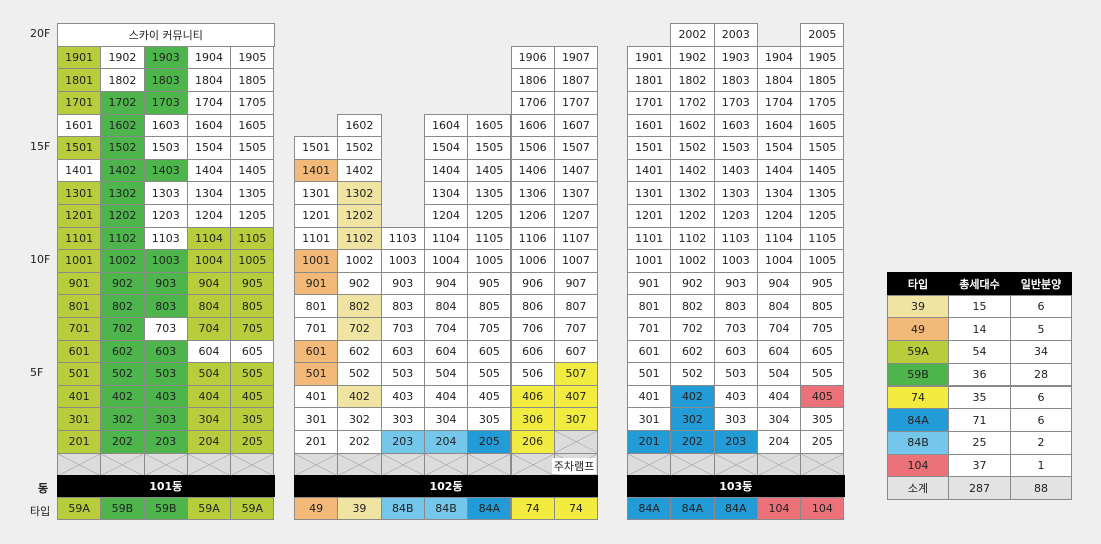 This screenshot has width=1101, height=544. Describe the element at coordinates (165, 351) in the screenshot. I see `unit-cell: 603` at that location.